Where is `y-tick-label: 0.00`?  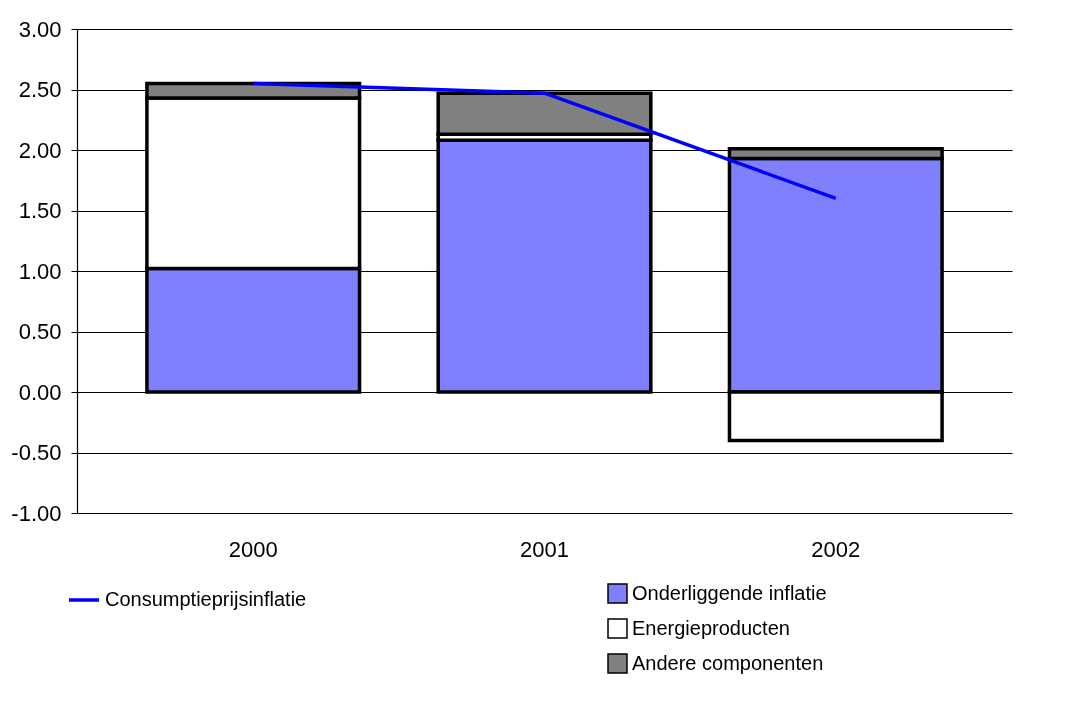 y-tick-label: 0.00 is located at coordinates (40, 392).